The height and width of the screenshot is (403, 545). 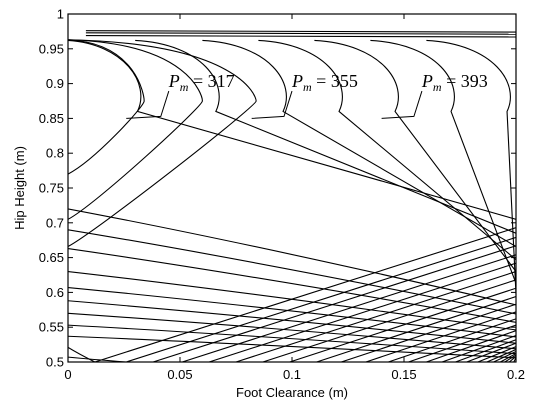 What do you see at coordinates (51, 118) in the screenshot?
I see `y-tick-label: 0.85` at bounding box center [51, 118].